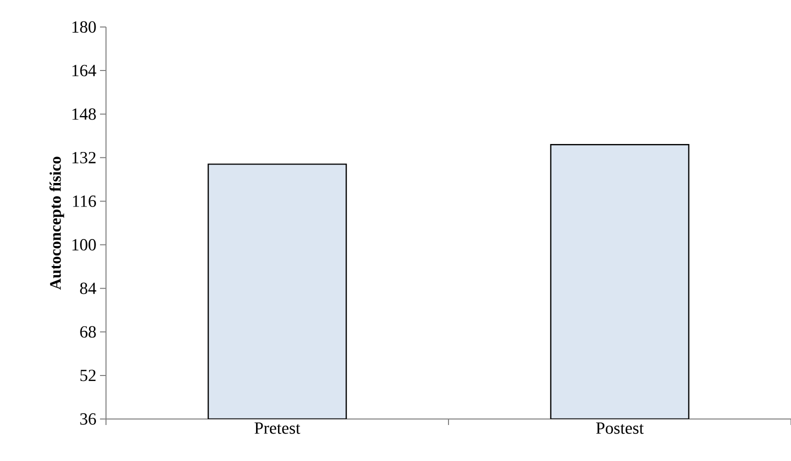 The image size is (791, 461). What do you see at coordinates (88, 376) in the screenshot?
I see `y-tick-label: 52` at bounding box center [88, 376].